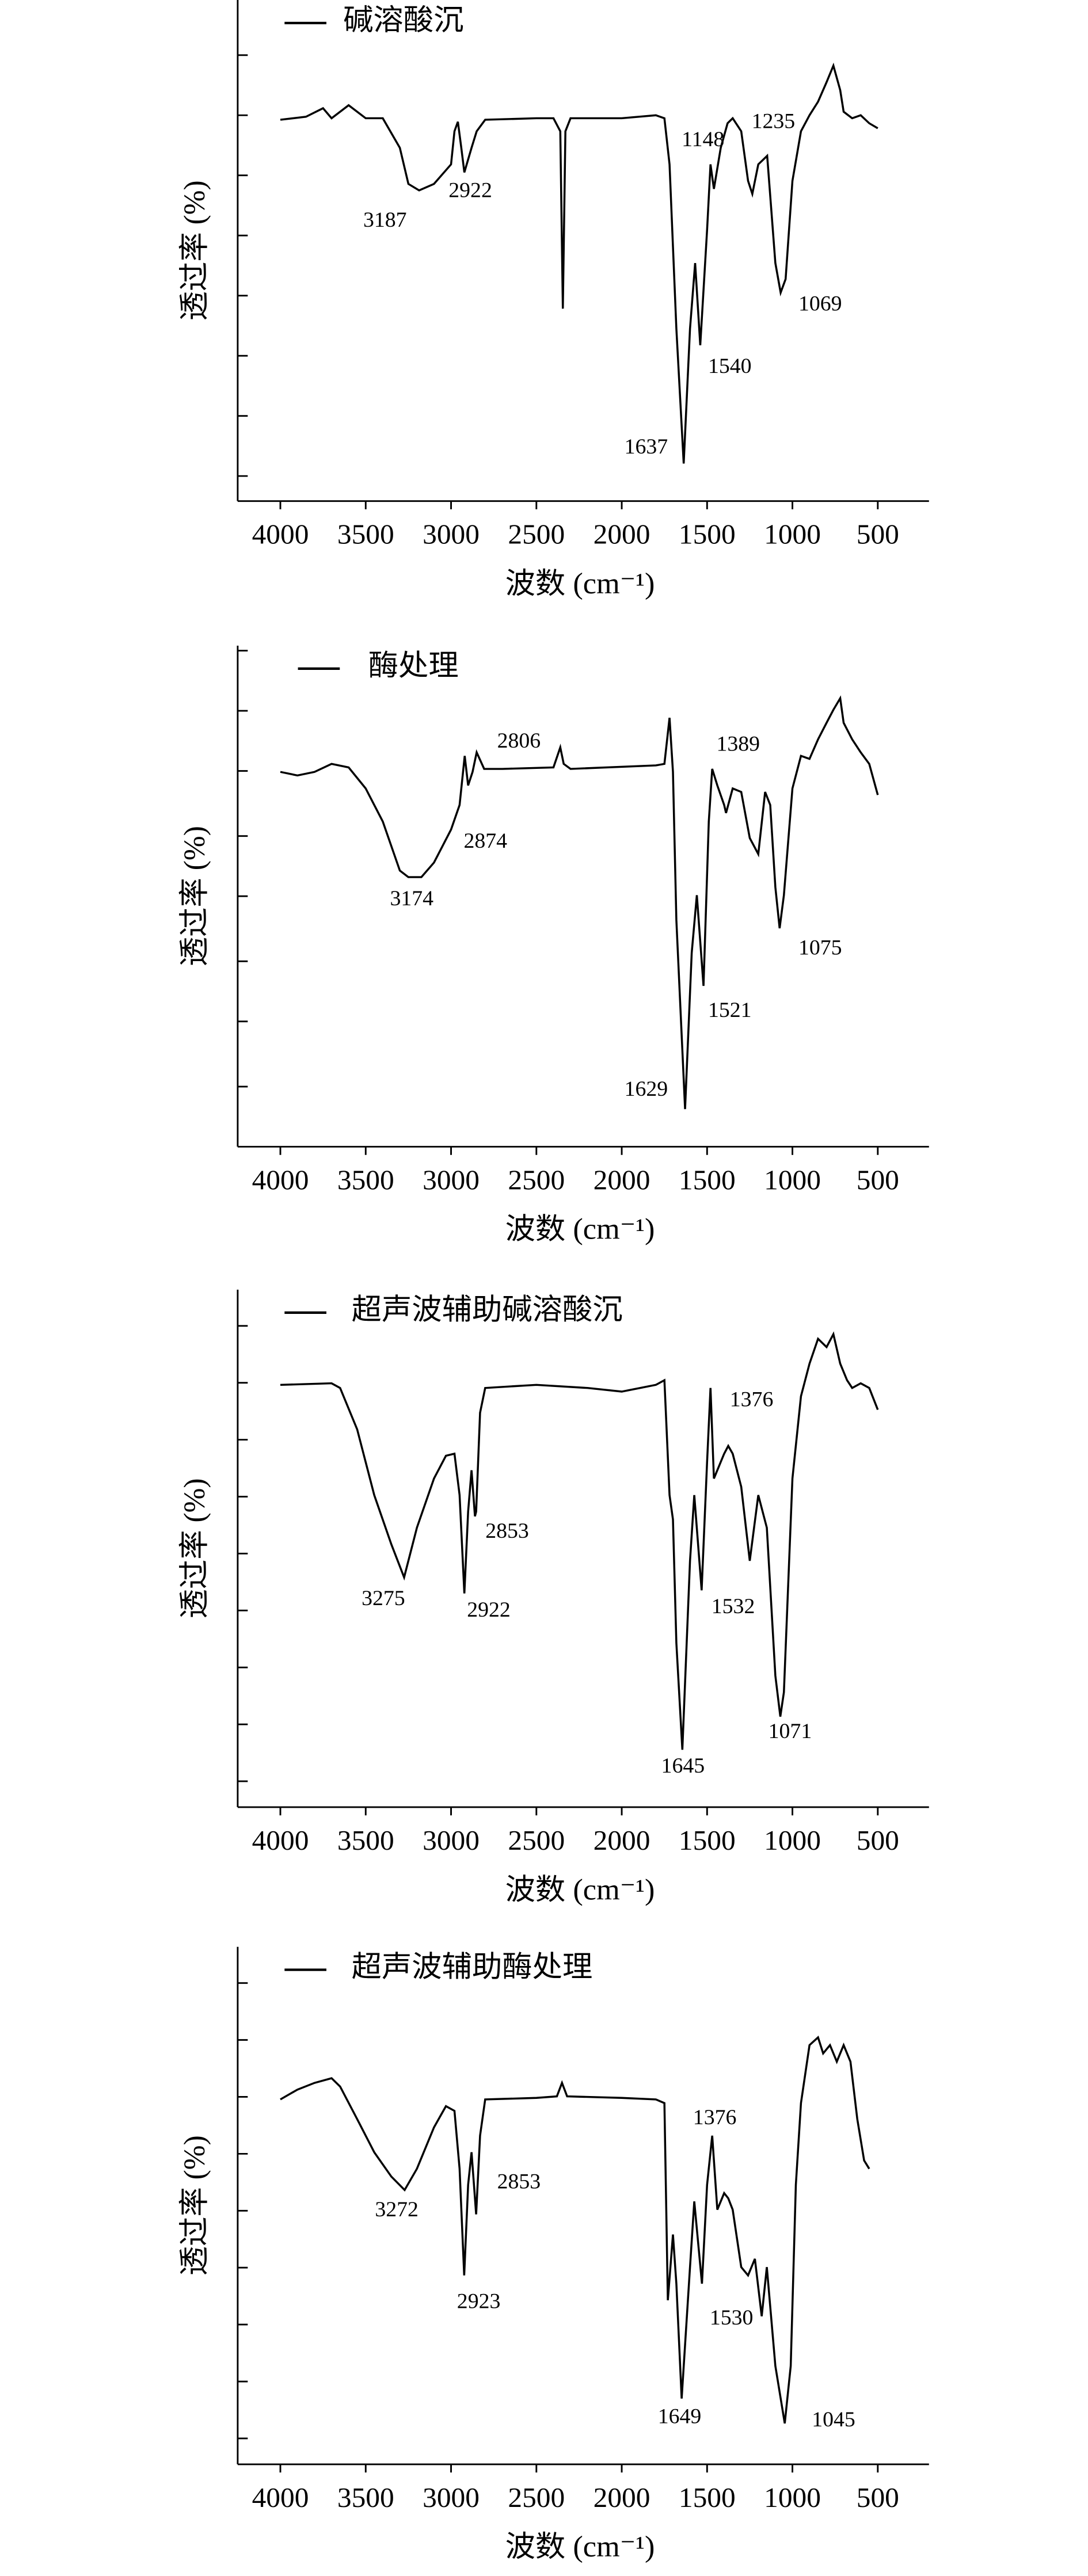 Image resolution: width=1088 pixels, height=2576 pixels. Describe the element at coordinates (703, 139) in the screenshot. I see `peak-annotation: 1148` at that location.